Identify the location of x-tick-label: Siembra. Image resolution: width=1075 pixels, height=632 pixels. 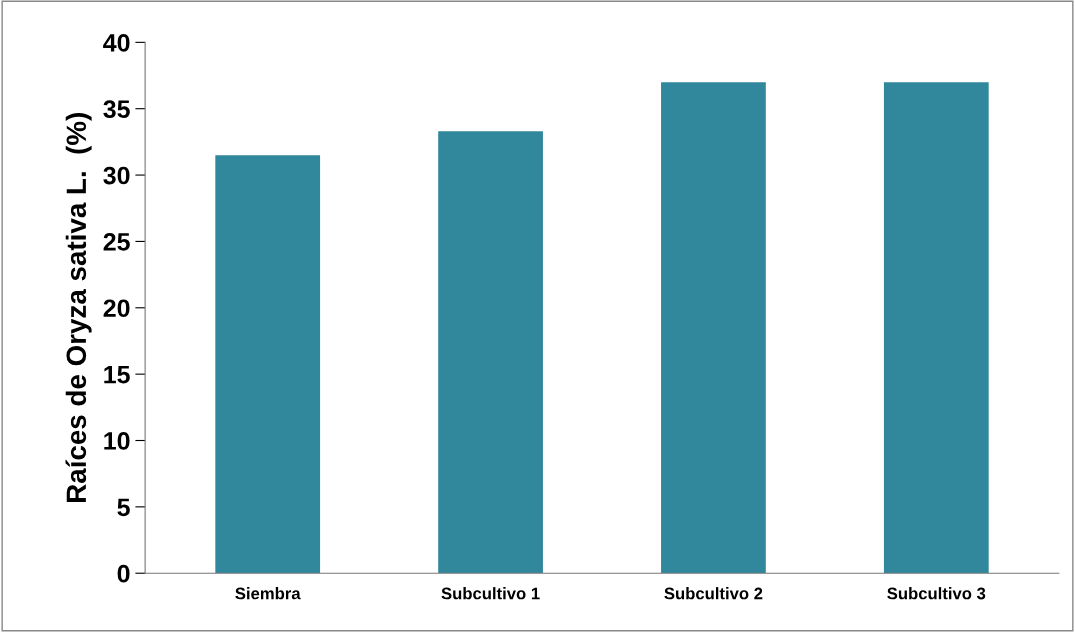
(268, 593).